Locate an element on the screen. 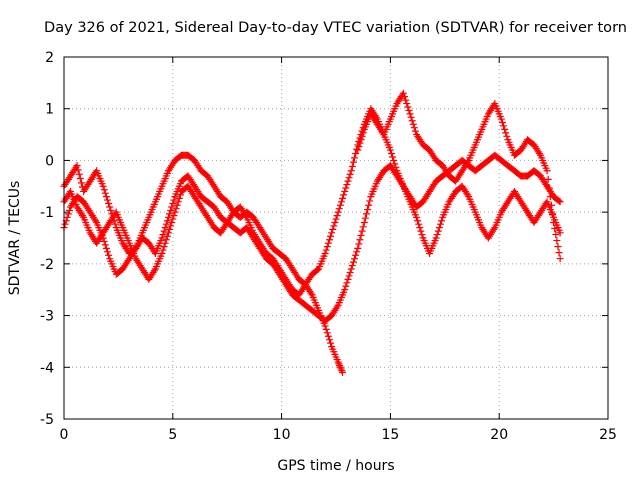  y-tick-label: -5 is located at coordinates (47, 420).